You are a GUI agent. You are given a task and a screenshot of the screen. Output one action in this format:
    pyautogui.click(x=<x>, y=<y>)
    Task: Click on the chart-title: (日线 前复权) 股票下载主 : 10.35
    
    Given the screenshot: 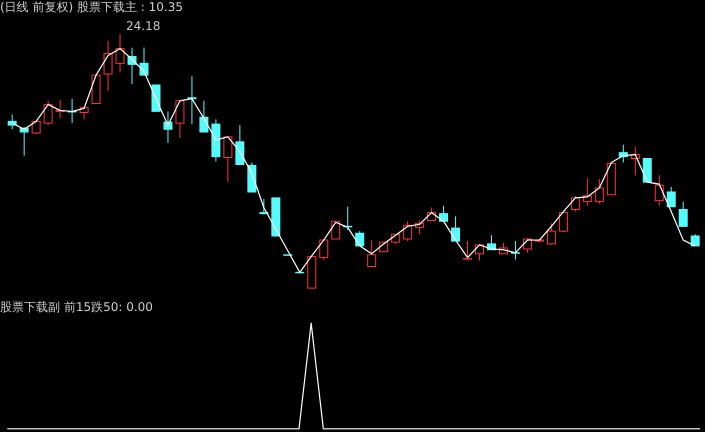 What is the action you would take?
    pyautogui.click(x=92, y=7)
    